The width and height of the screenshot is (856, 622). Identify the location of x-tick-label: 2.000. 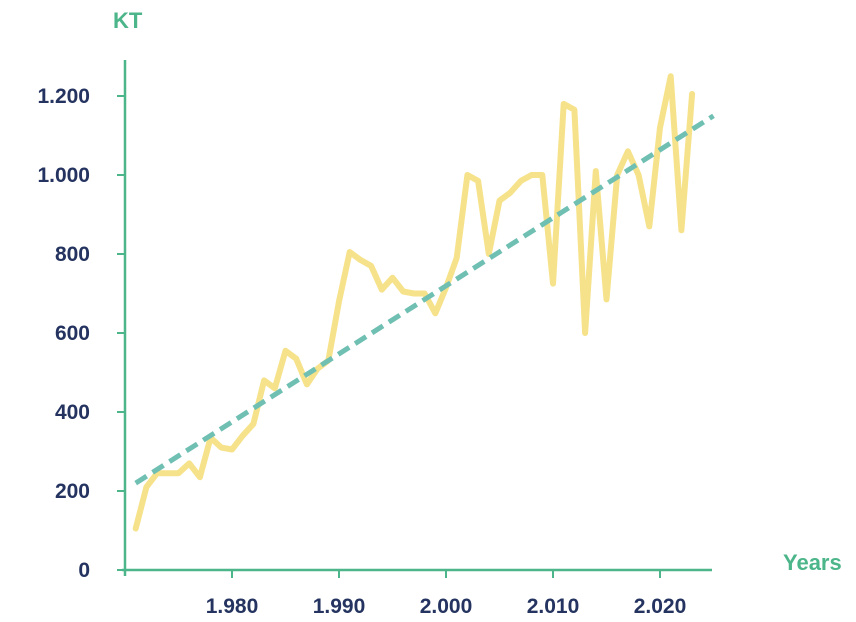
(446, 606).